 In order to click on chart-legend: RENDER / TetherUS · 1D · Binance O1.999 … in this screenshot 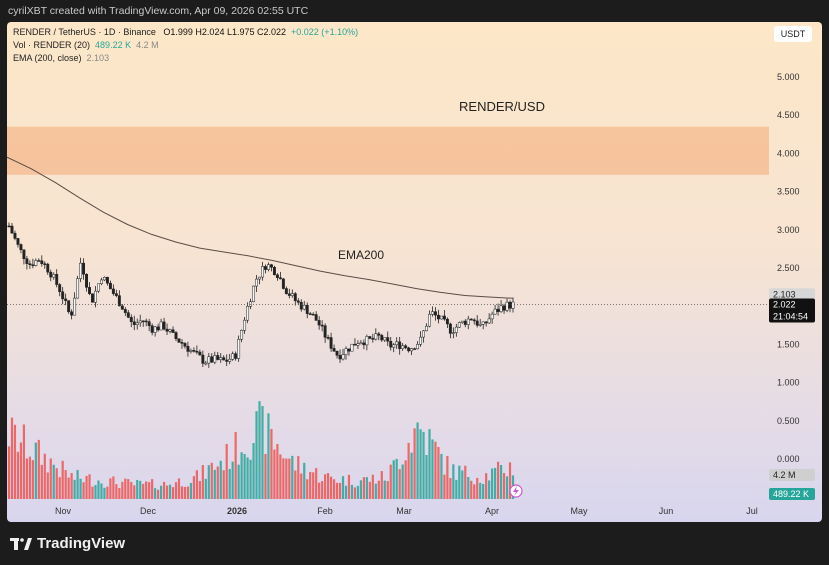, I will do `click(185, 45)`.